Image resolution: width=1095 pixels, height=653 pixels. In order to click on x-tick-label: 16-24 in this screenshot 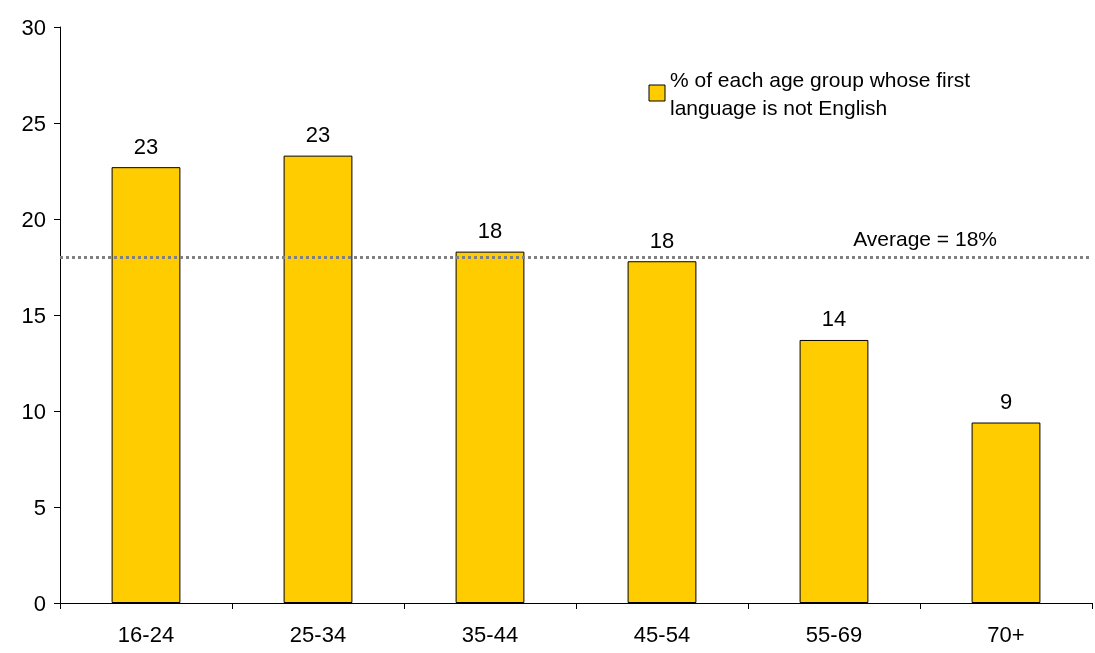, I will do `click(146, 634)`.